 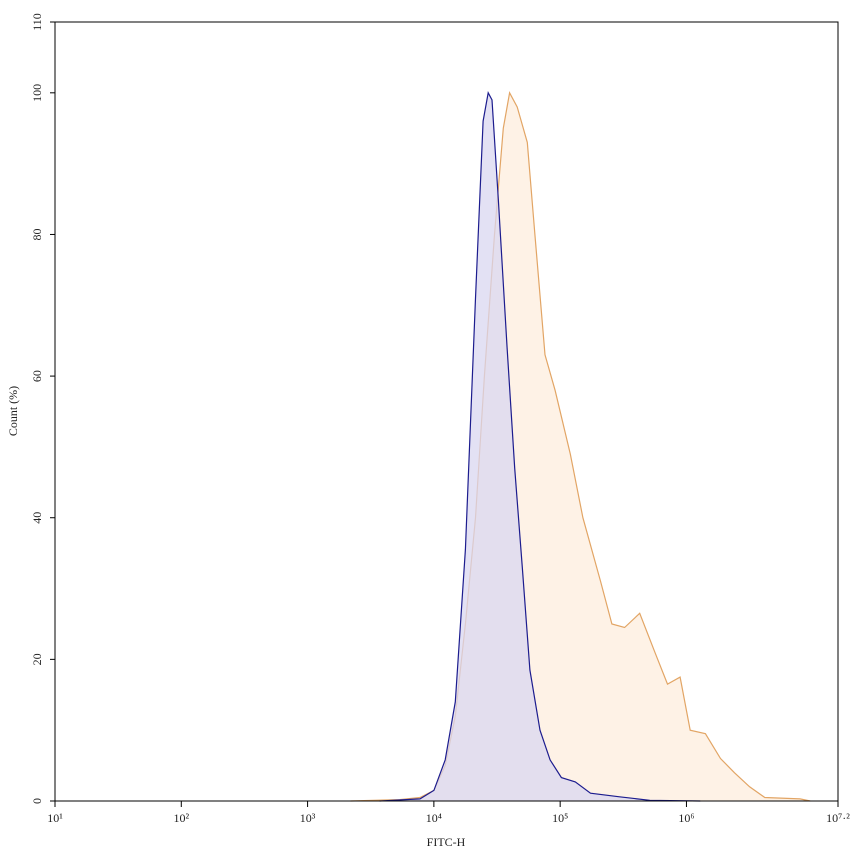 I want to click on x-tick-label: 10³, so click(x=308, y=818).